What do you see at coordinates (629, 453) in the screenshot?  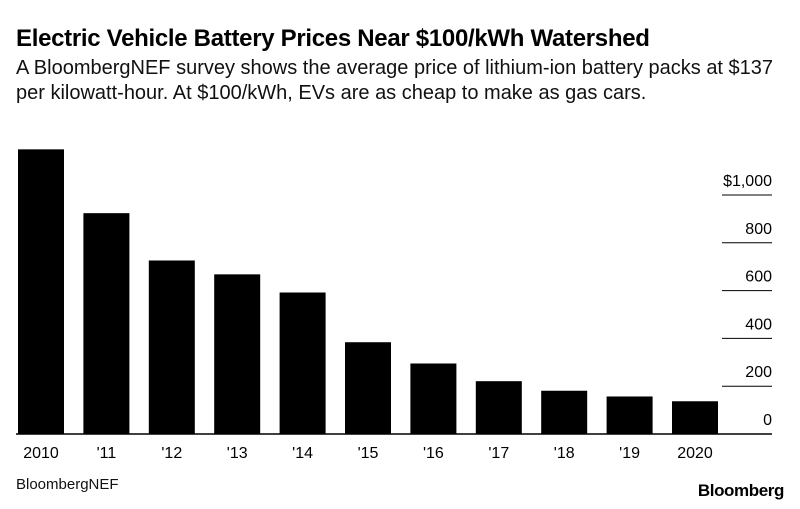 I see `x-tick-label: '19` at bounding box center [629, 453].